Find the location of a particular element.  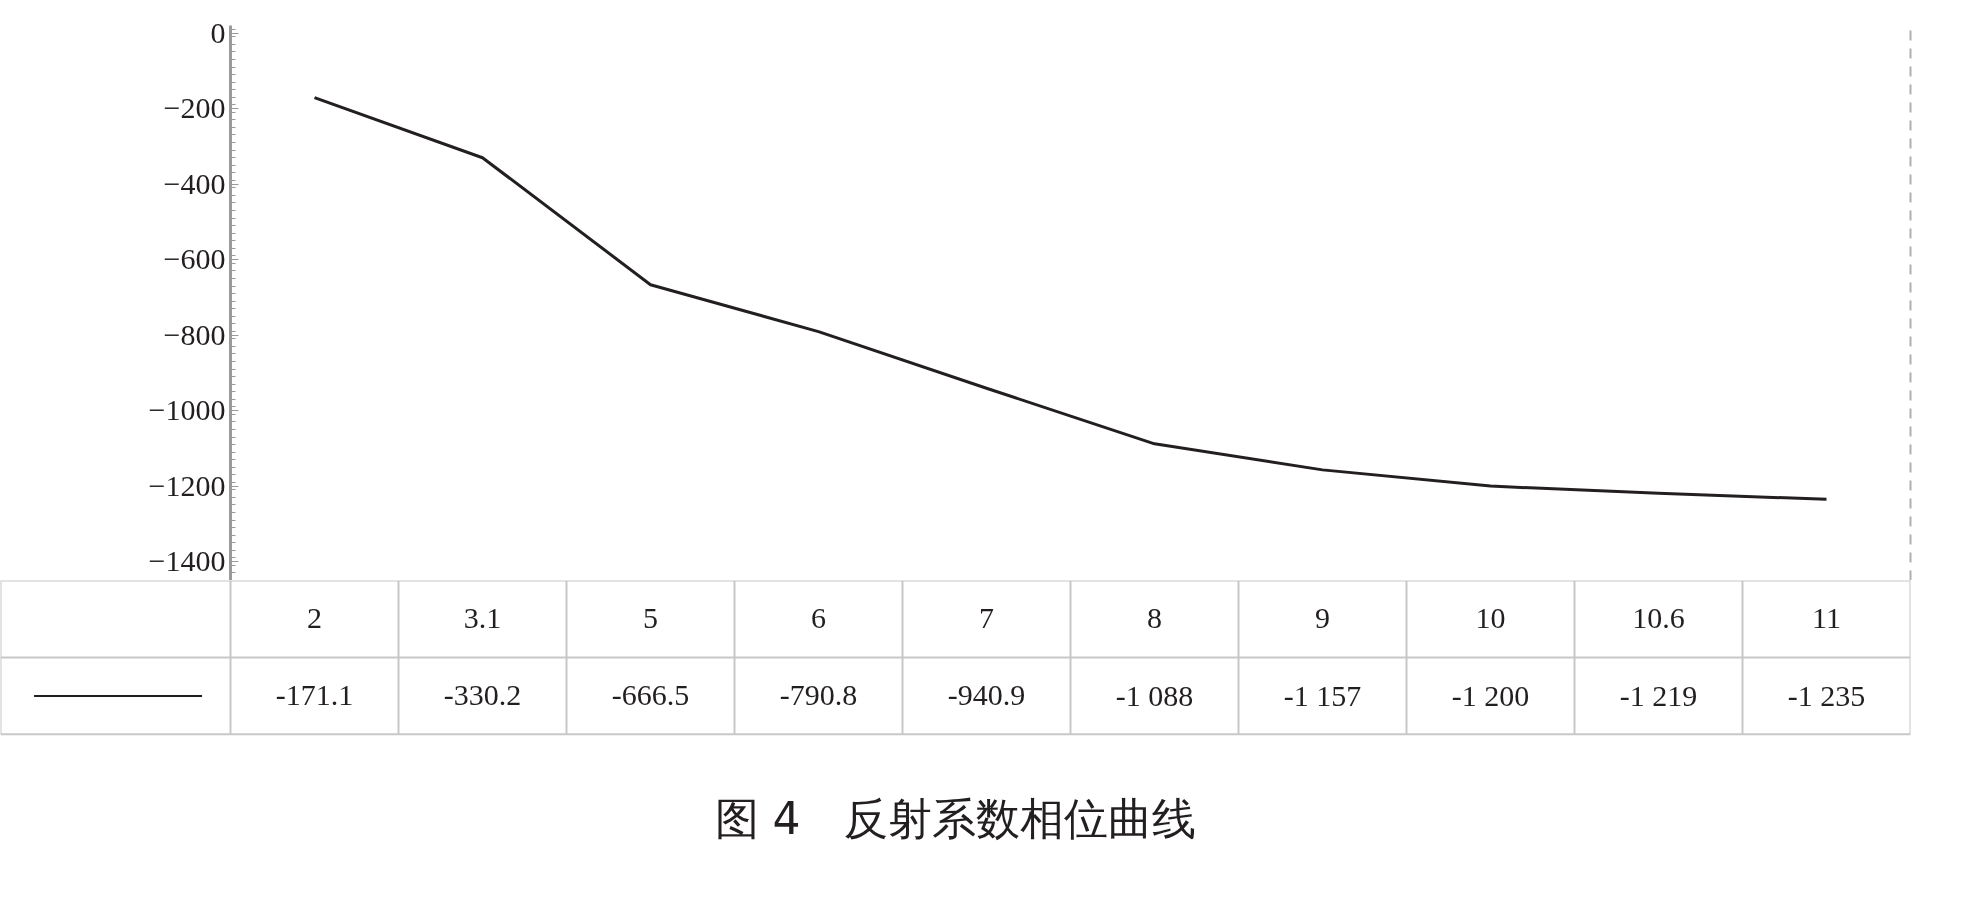

data-label: -330.2 is located at coordinates (482, 695).